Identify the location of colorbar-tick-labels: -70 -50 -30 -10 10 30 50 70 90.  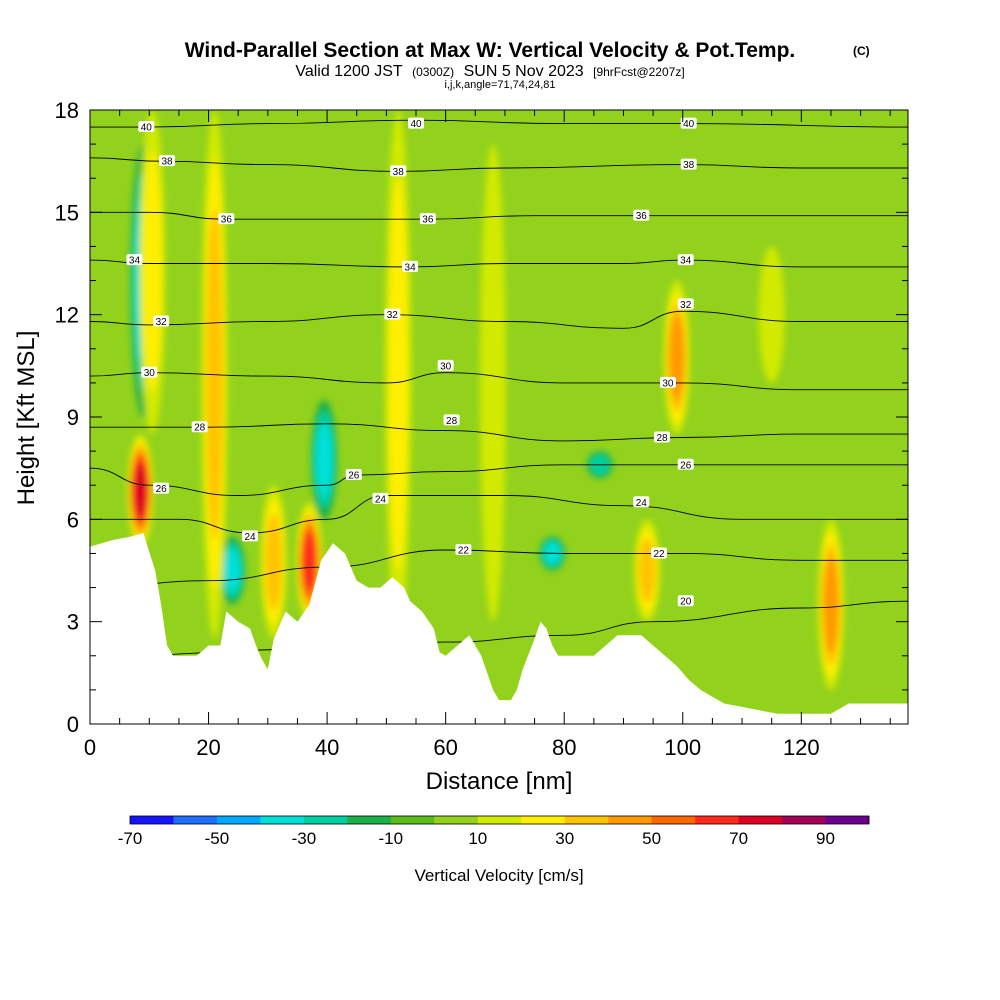
(476, 838).